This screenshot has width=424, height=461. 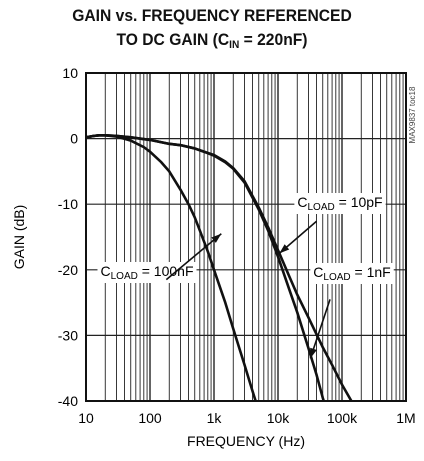 What do you see at coordinates (173, 39) in the screenshot?
I see `title-prefix: TO DC GAIN (C` at bounding box center [173, 39].